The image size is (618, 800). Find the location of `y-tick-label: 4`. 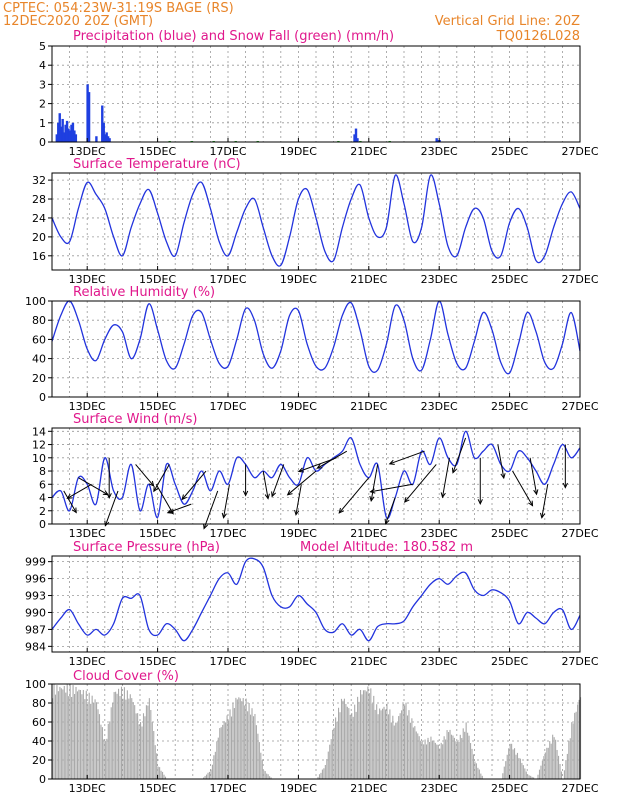

y-tick-label: 4 is located at coordinates (42, 498).